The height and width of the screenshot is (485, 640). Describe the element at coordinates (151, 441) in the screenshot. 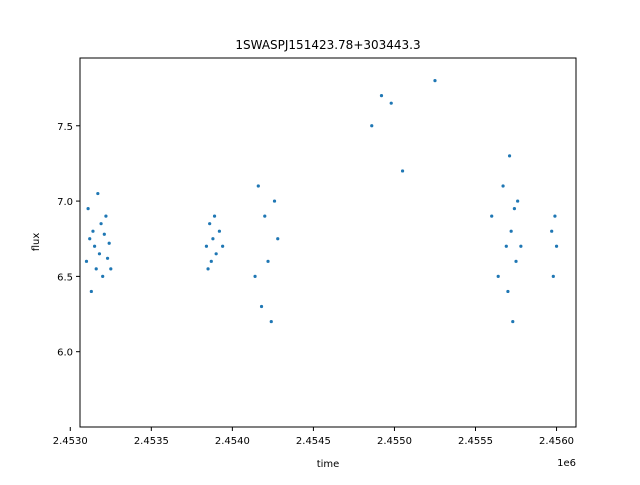

I see `x-tick-label: 2.4535` at that location.